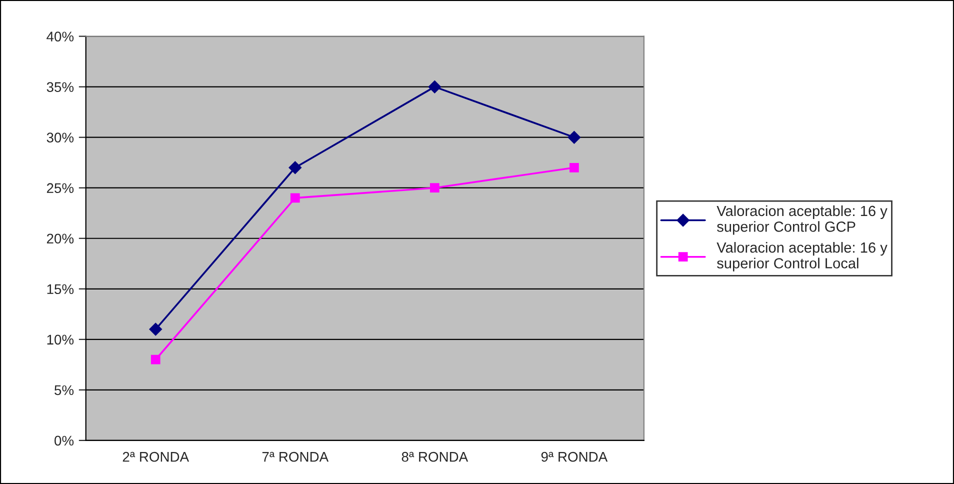 Image resolution: width=954 pixels, height=484 pixels. Describe the element at coordinates (802, 220) in the screenshot. I see `legend-label: Valoracion aceptable: 16 y superior Control GCP` at that location.